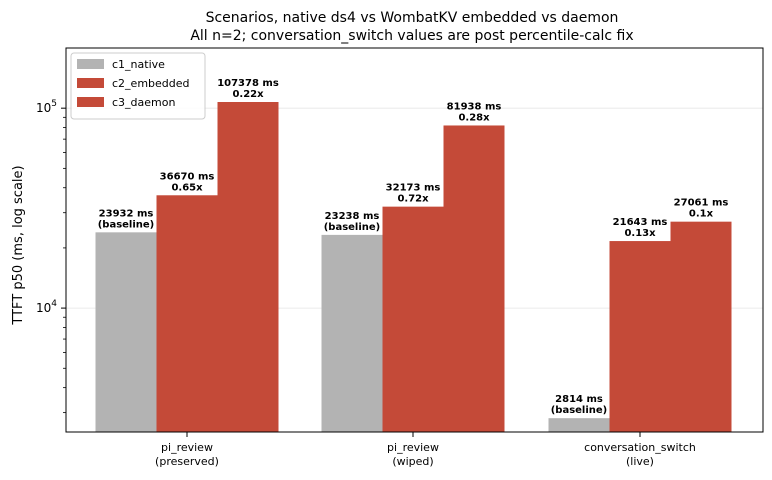  What do you see at coordinates (90, 64) in the screenshot?
I see `legend-swatch-c1_native` at bounding box center [90, 64].